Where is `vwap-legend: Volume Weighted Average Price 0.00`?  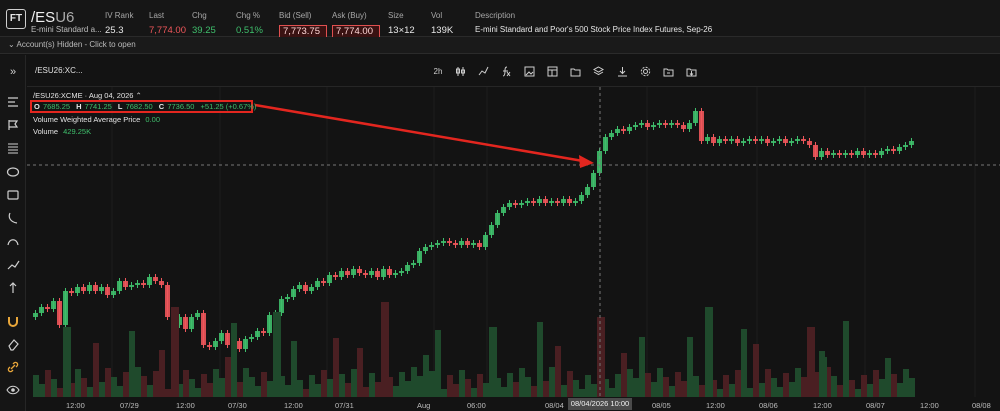
vwap-legend: Volume Weighted Average Price 0.00 is located at coordinates (96, 119).